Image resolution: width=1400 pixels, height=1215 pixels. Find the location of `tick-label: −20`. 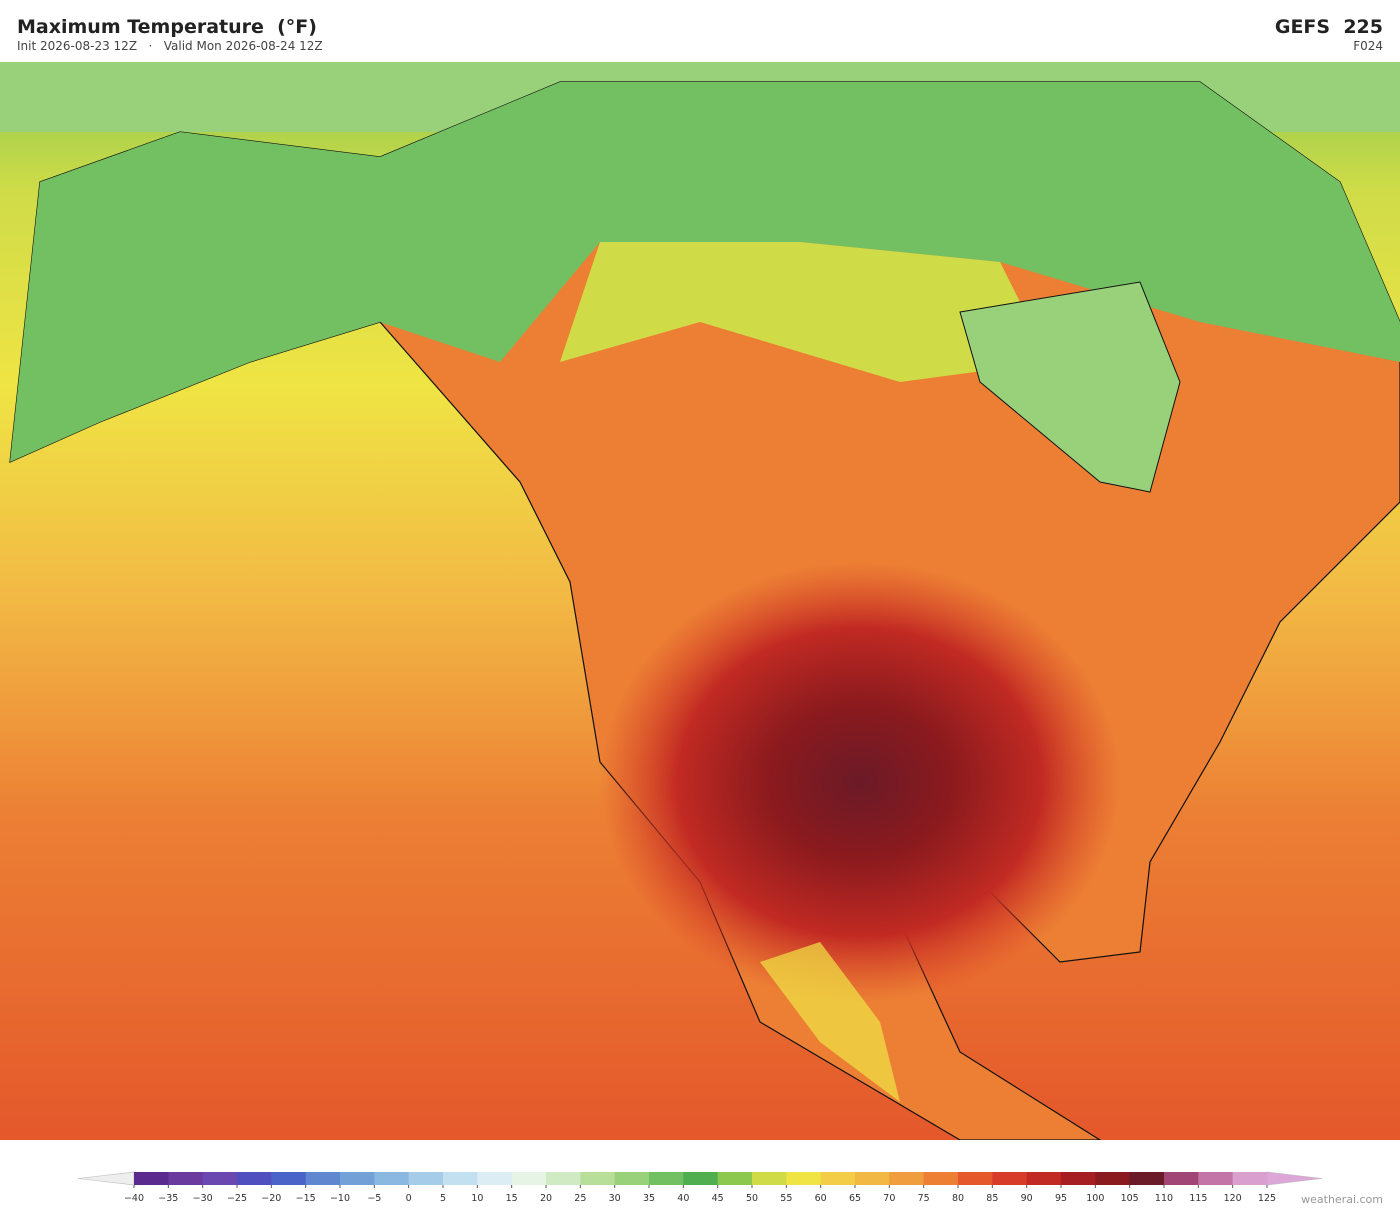

tick-label: −20 is located at coordinates (271, 1198).